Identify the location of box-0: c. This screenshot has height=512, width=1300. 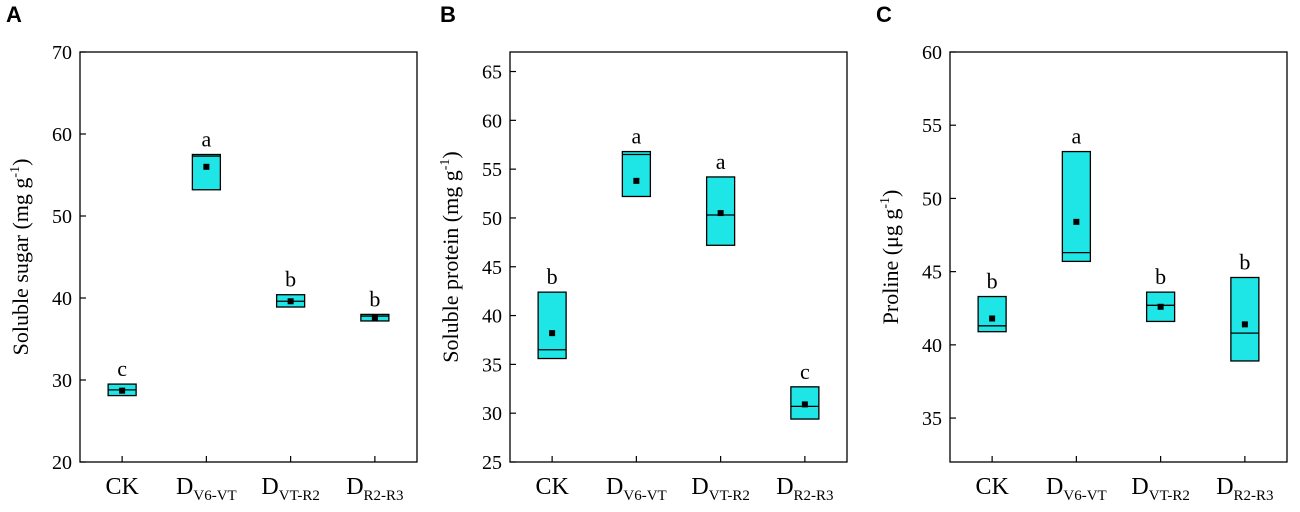
(122, 376).